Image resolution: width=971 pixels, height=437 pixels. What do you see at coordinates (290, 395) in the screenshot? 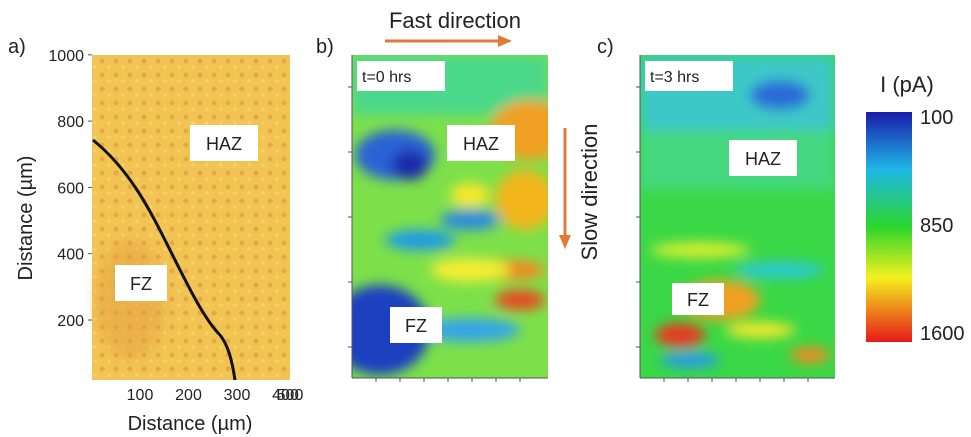
I see `x-tick-label: 500` at bounding box center [290, 395].